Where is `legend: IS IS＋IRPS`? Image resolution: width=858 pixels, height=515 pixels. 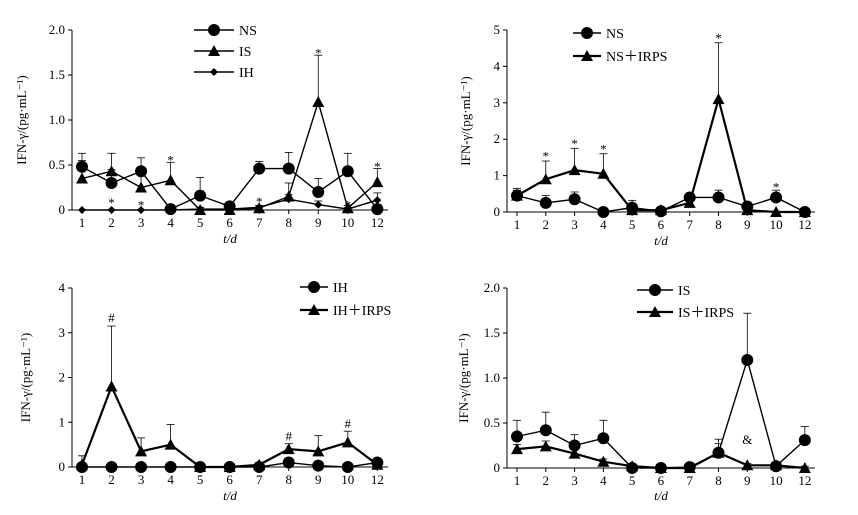 legend: IS IS＋IRPS is located at coordinates (685, 302).